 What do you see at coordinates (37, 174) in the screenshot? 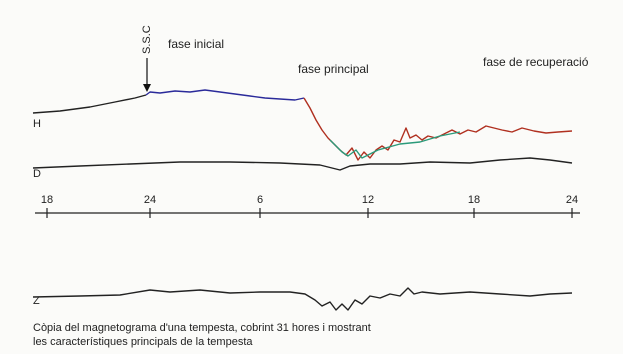
I see `trace-label: D` at bounding box center [37, 174].